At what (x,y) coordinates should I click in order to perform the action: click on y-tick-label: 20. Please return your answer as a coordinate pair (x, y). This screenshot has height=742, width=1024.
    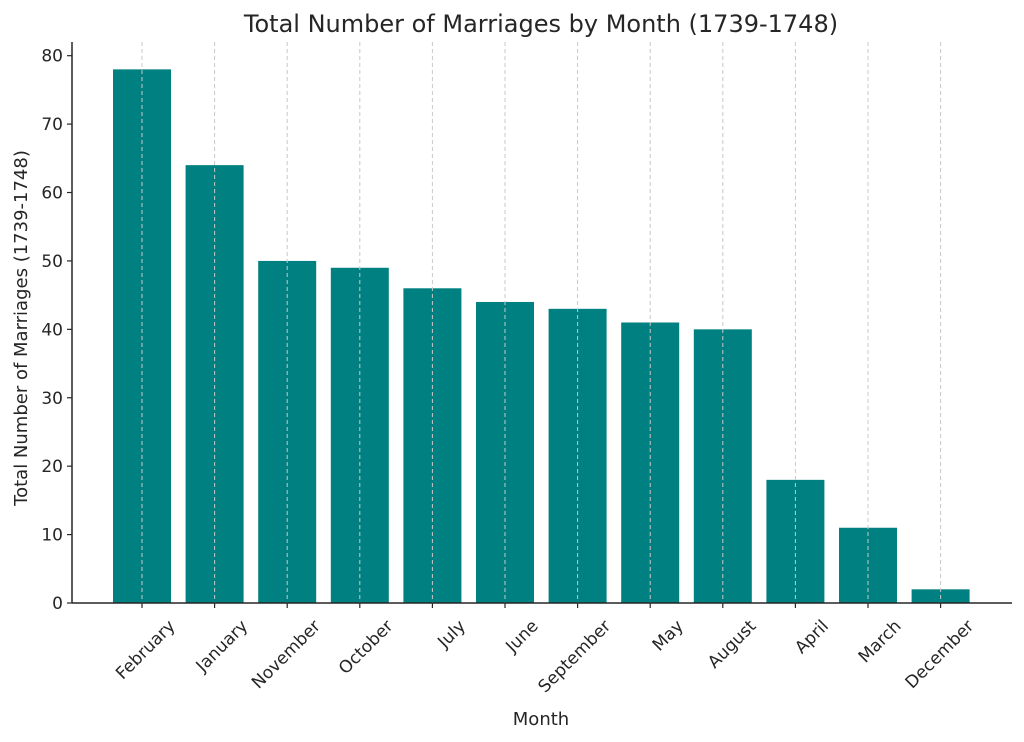
    Looking at the image, I should click on (52, 467).